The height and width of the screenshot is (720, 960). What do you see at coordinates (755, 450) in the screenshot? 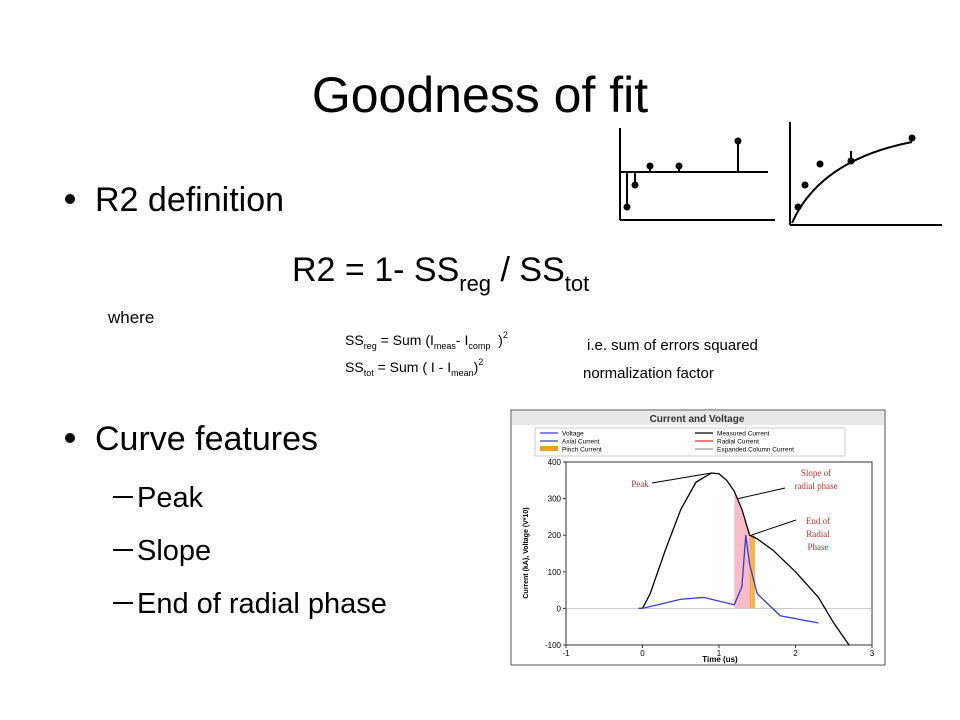
I see `legend-label: Expanded Column Current` at bounding box center [755, 450].